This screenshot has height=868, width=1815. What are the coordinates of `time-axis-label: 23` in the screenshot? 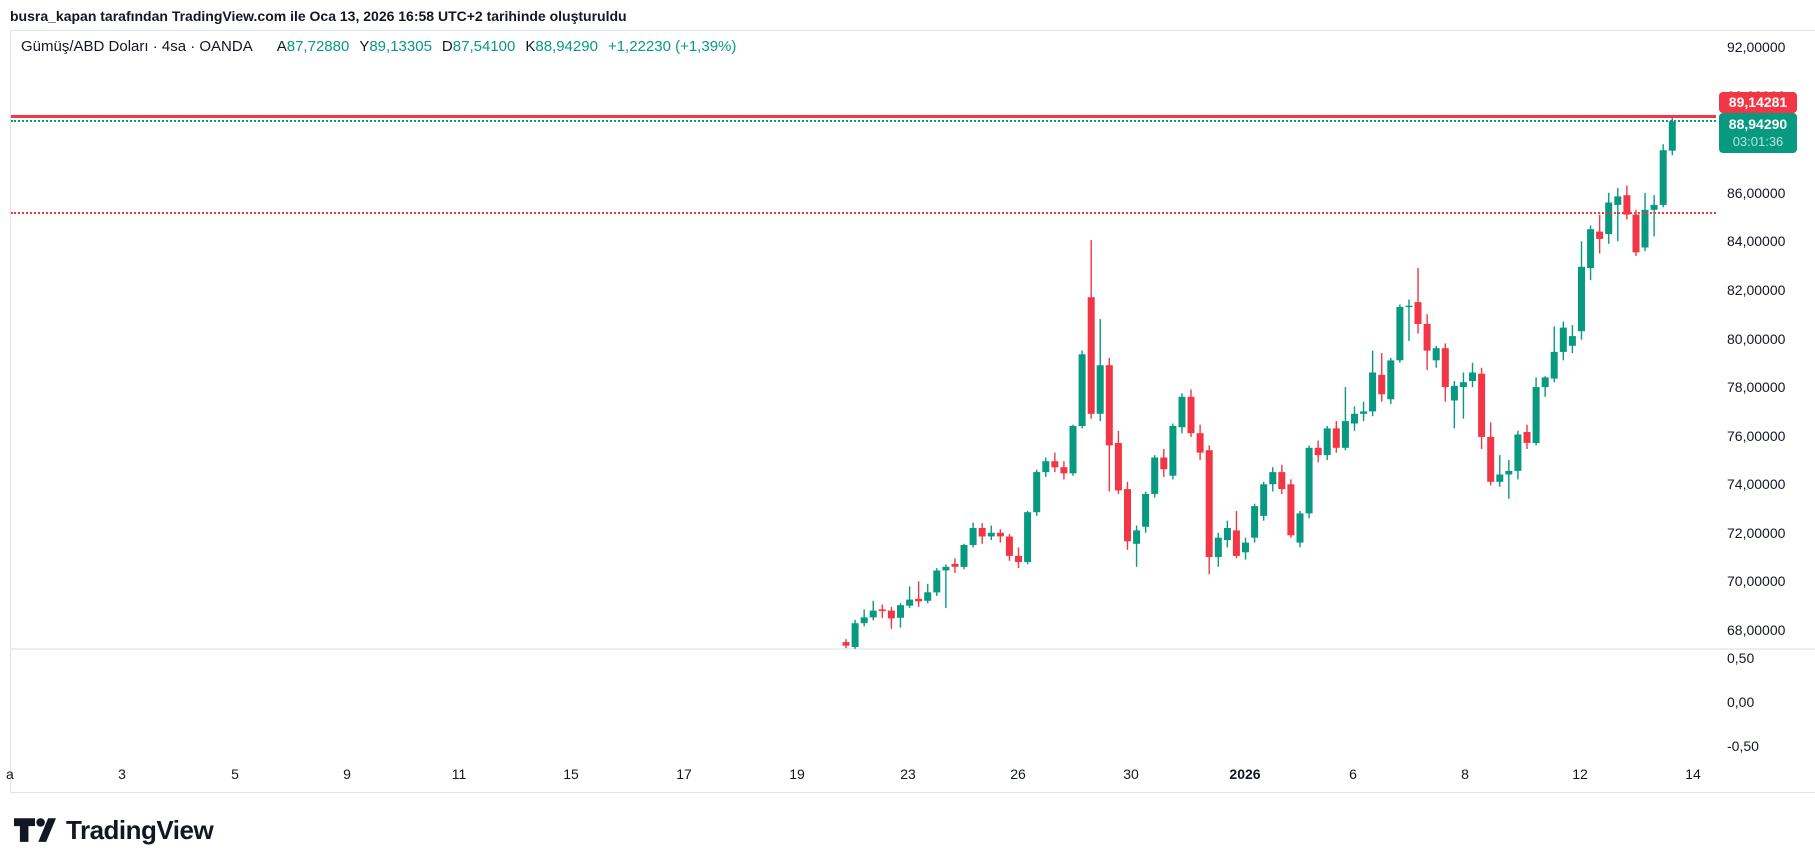 It's located at (908, 774).